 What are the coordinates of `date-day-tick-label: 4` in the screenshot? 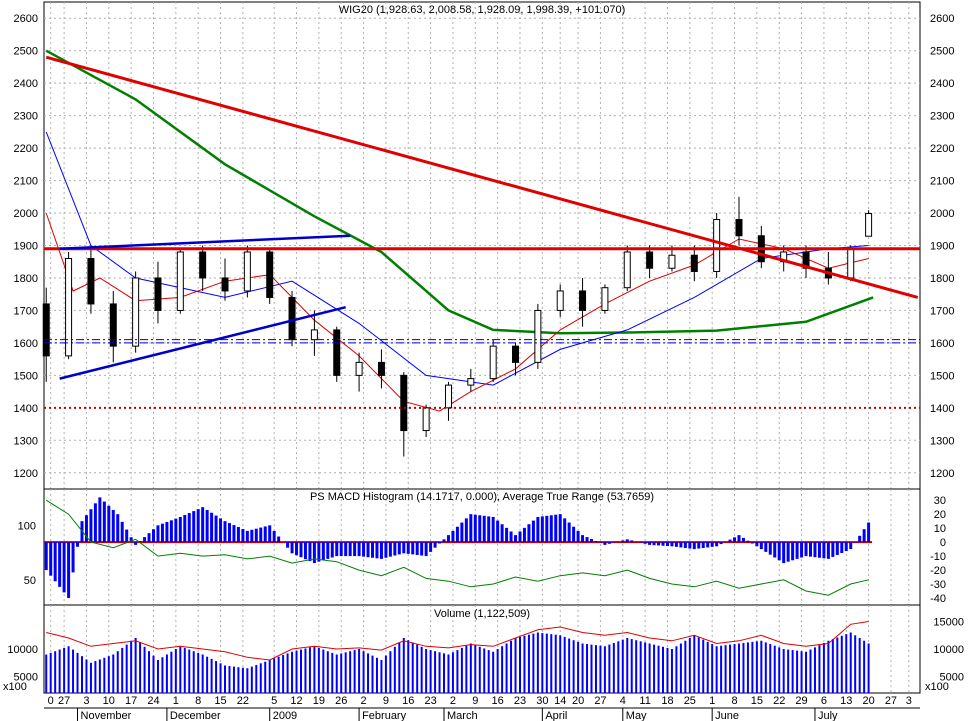 It's located at (623, 701).